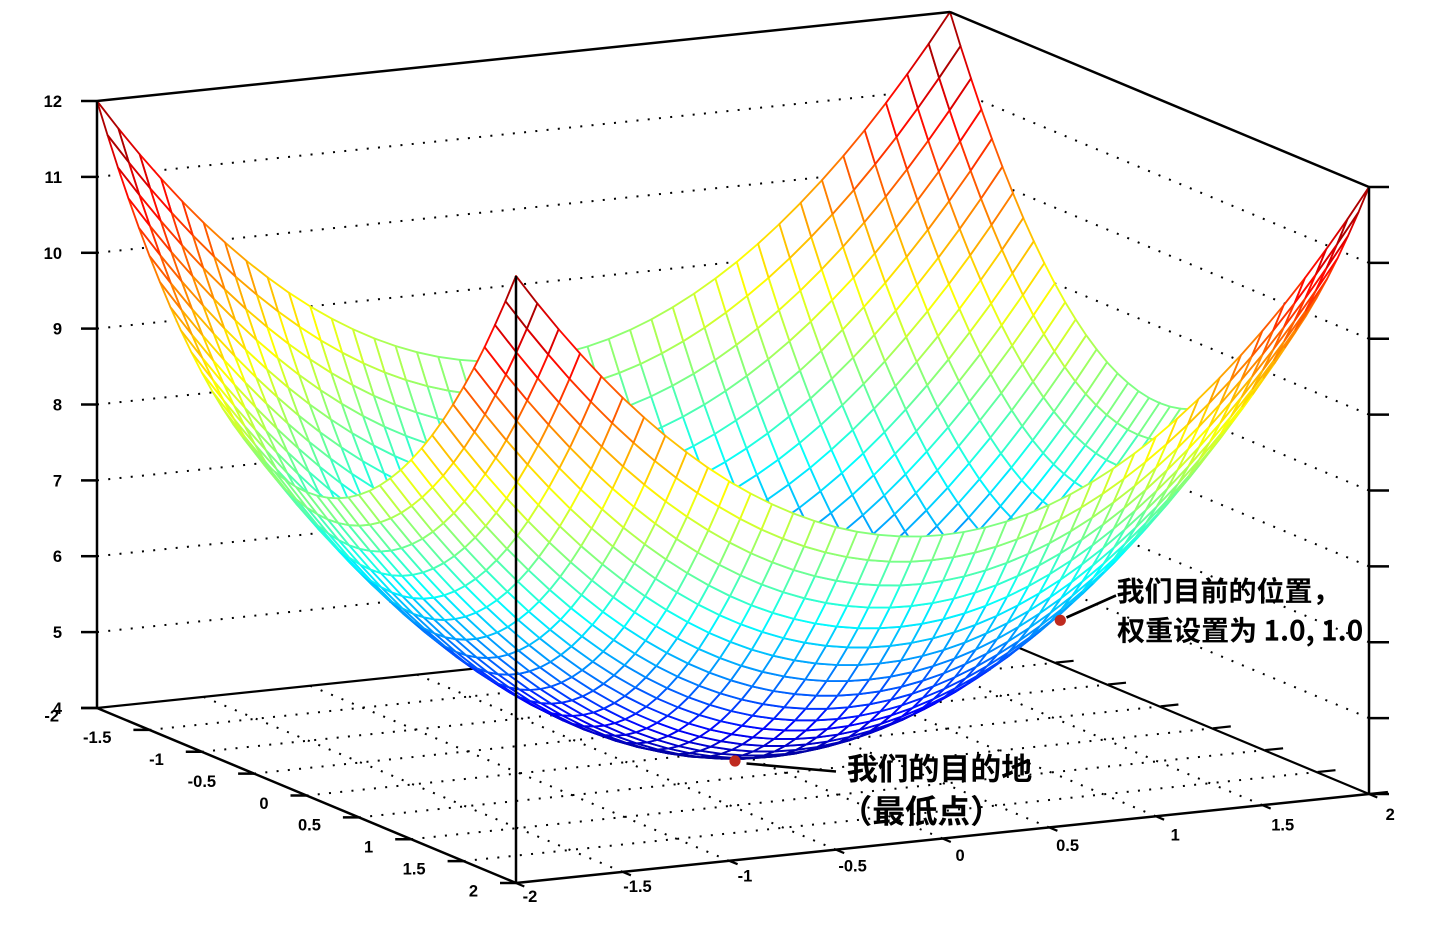 The height and width of the screenshot is (946, 1432). What do you see at coordinates (57, 330) in the screenshot?
I see `svg-text: 9` at bounding box center [57, 330].